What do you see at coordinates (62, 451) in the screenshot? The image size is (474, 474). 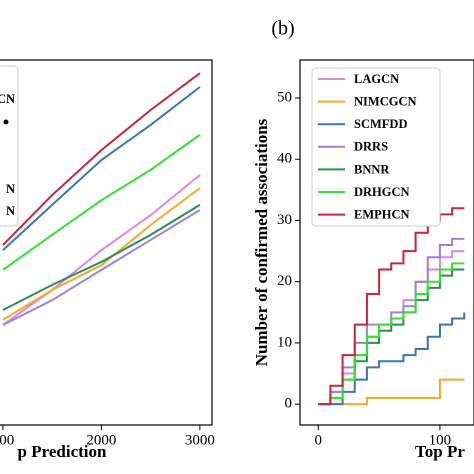 I see `x-axis-label: p Prediction` at bounding box center [62, 451].